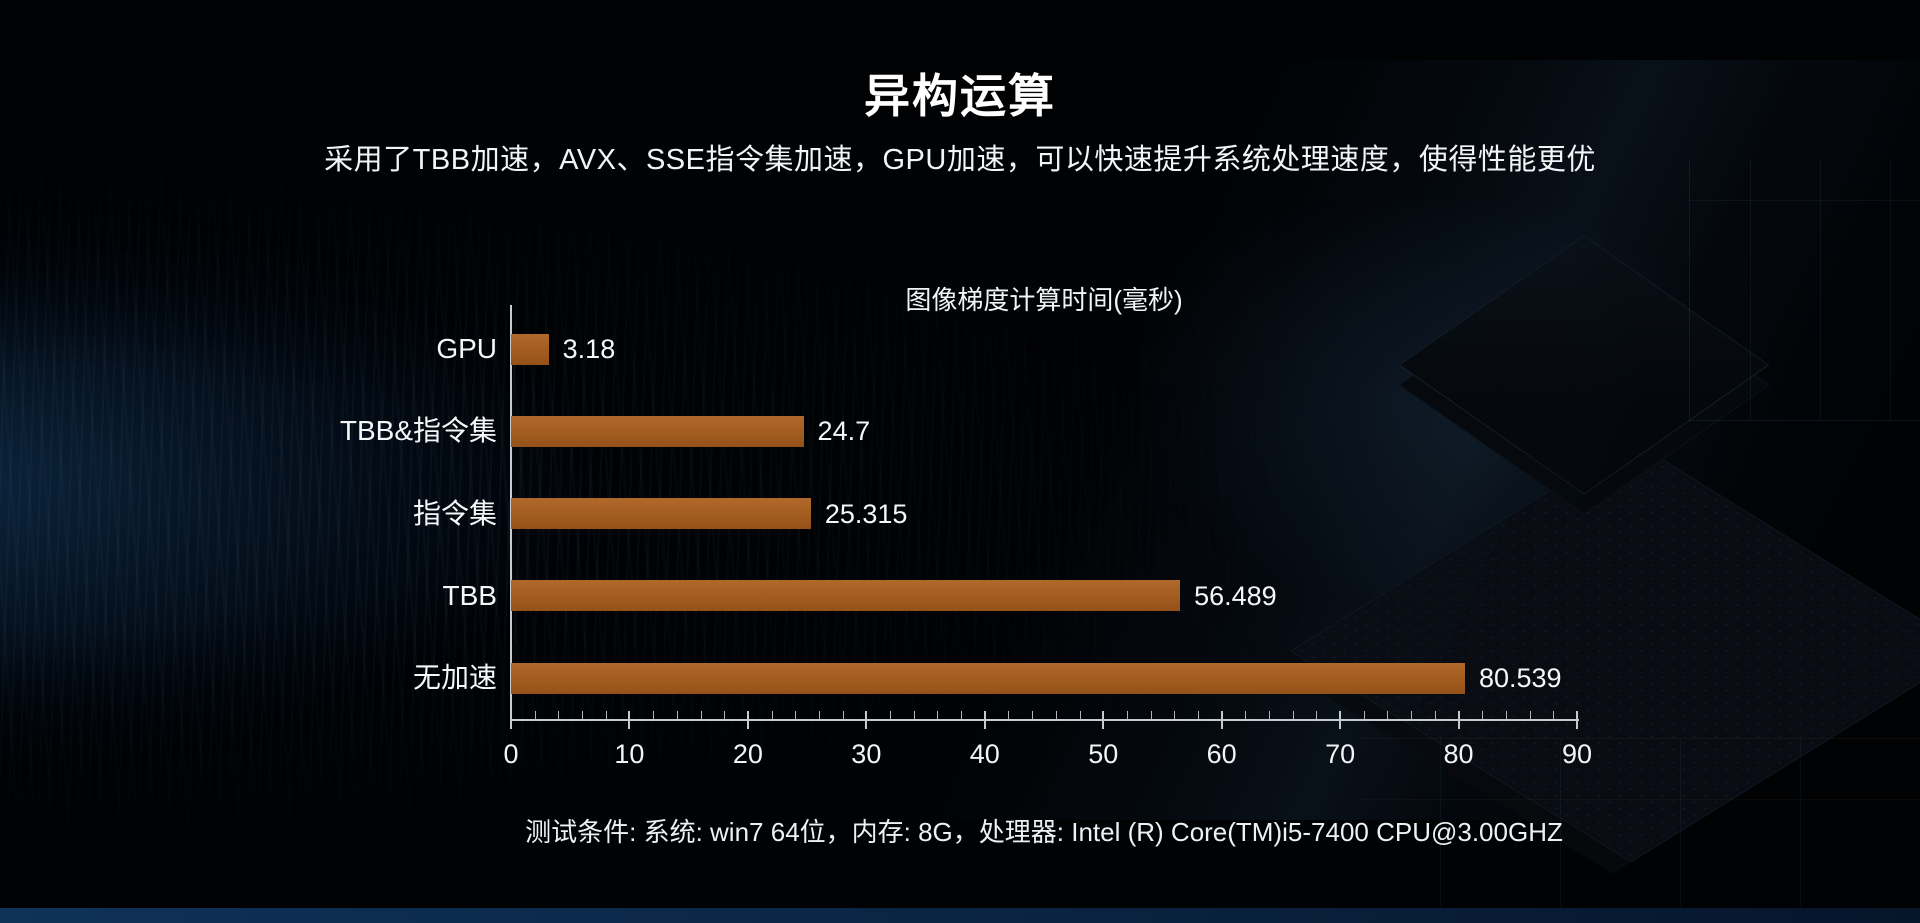 The height and width of the screenshot is (923, 1920). I want to click on x-axis-tick-label: 60, so click(1221, 754).